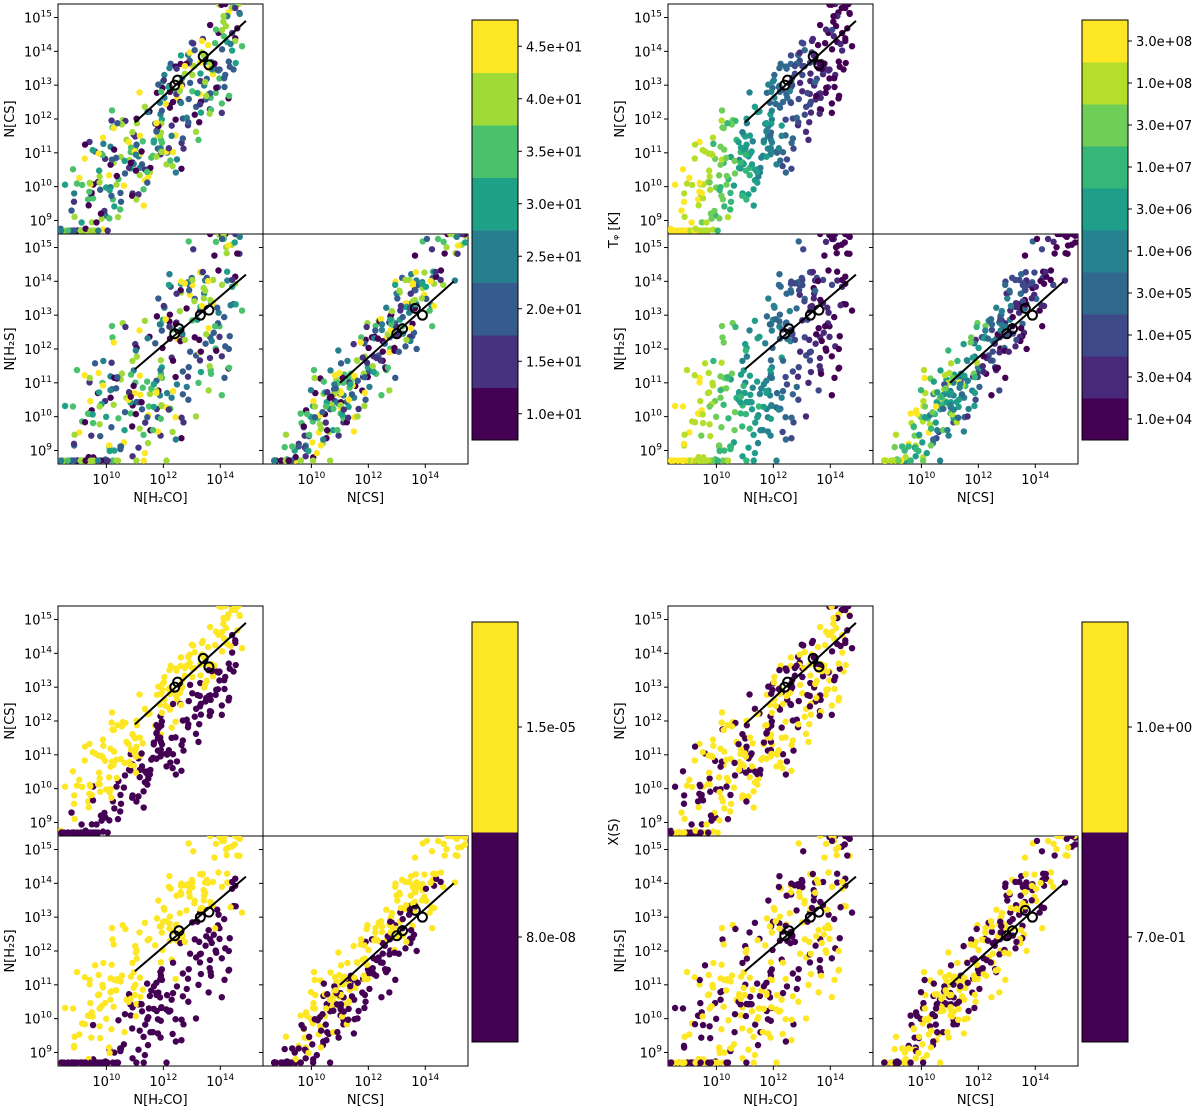  What do you see at coordinates (651, 1052) in the screenshot?
I see `y-tick-label: 109` at bounding box center [651, 1052].